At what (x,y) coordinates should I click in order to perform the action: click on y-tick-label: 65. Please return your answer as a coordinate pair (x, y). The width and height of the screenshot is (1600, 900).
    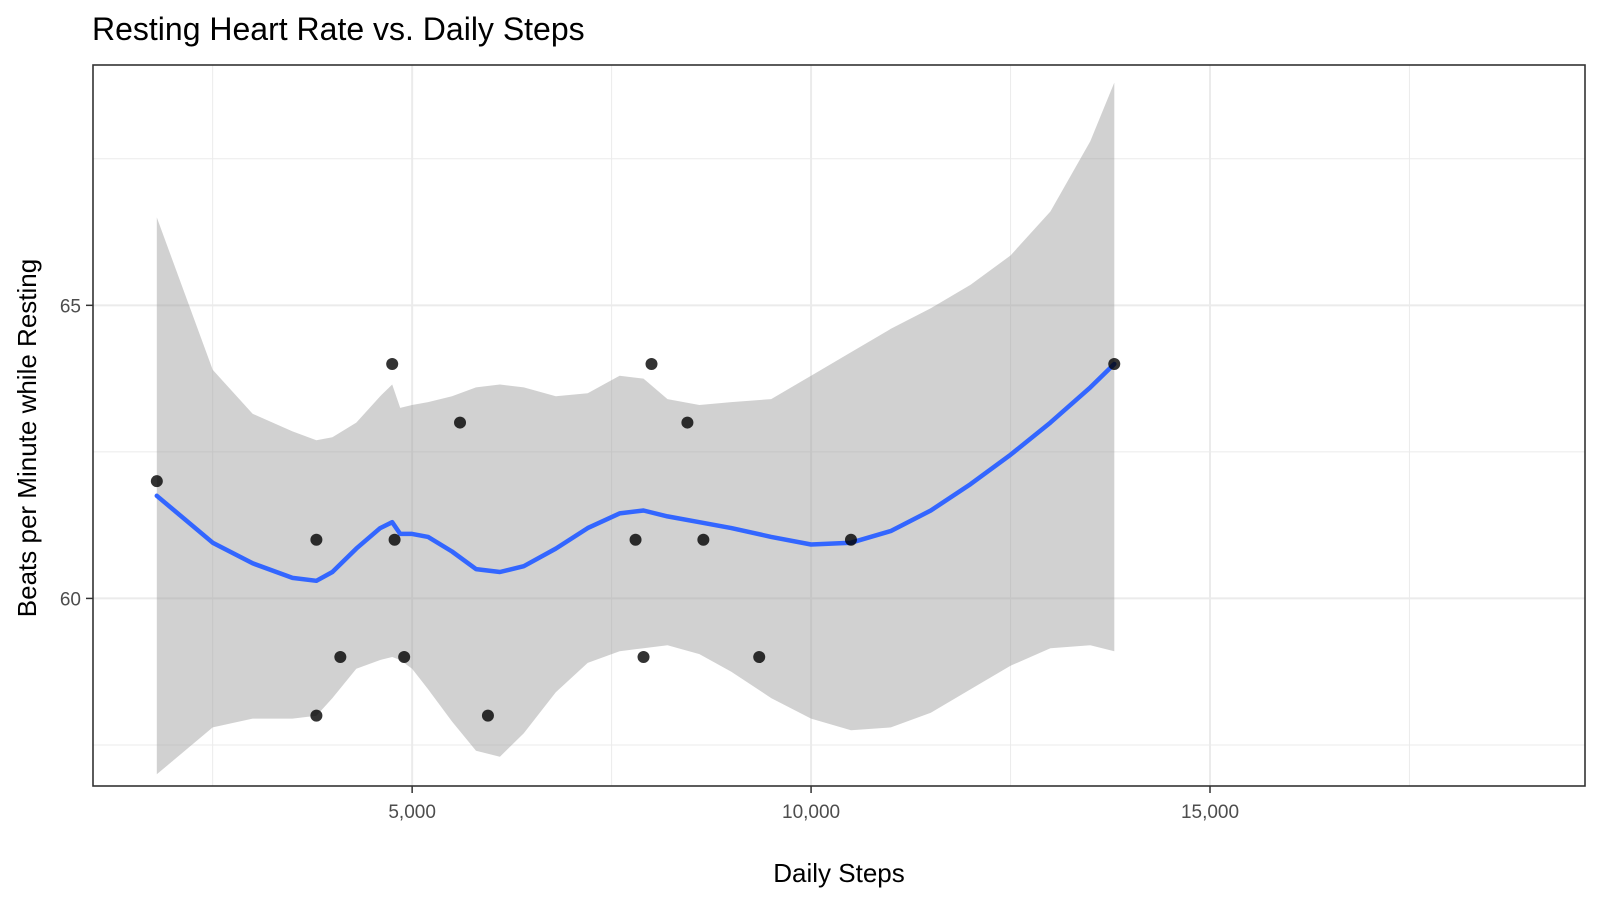
    Looking at the image, I should click on (70, 306).